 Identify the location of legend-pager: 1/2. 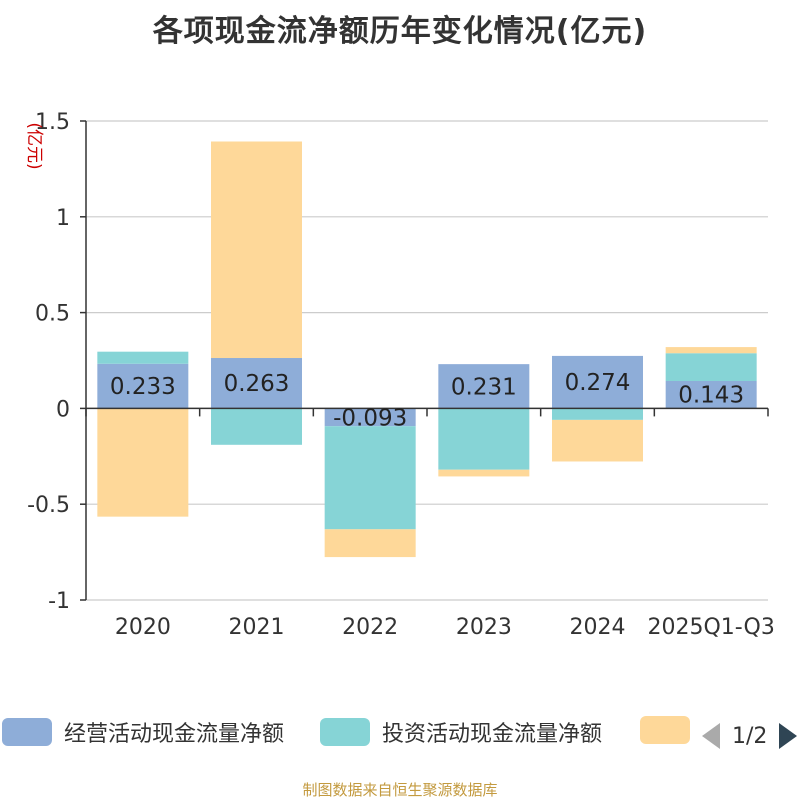
(750, 736).